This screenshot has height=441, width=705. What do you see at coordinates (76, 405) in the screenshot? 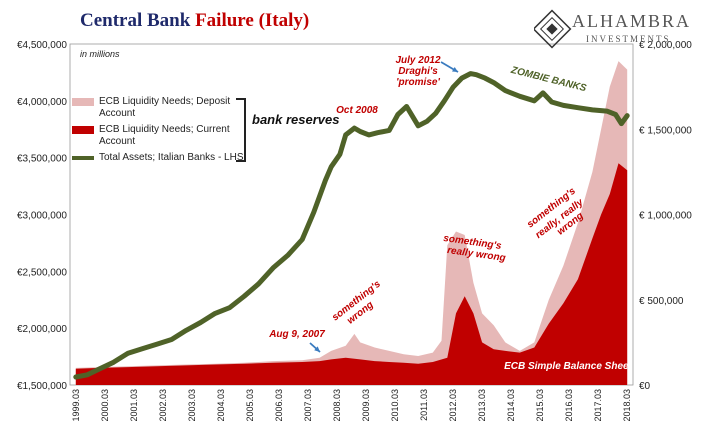
I see `x-tick-label: 1999.03` at bounding box center [76, 405].